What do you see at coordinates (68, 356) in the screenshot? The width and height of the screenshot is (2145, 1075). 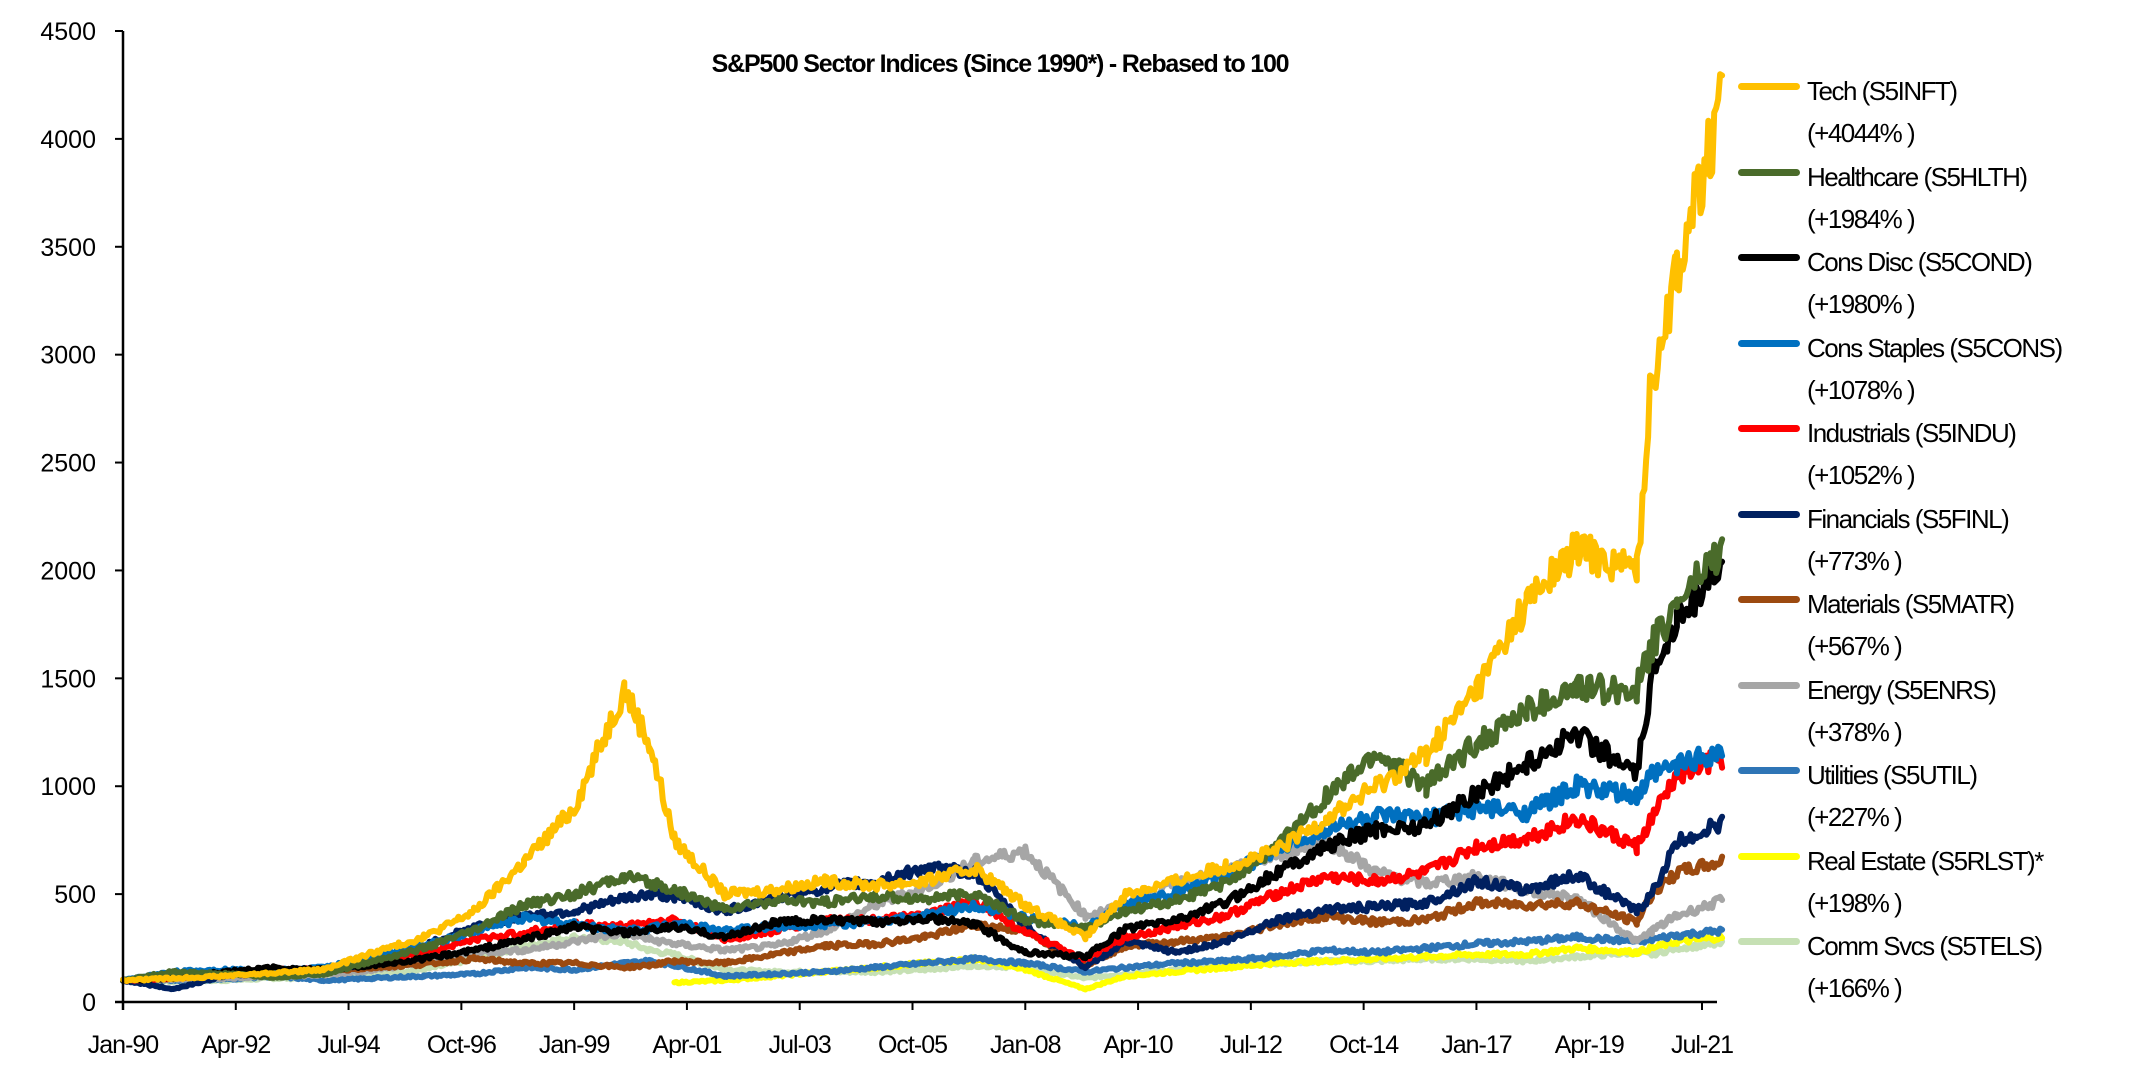 I see `y-tick-label: 3000` at bounding box center [68, 356].